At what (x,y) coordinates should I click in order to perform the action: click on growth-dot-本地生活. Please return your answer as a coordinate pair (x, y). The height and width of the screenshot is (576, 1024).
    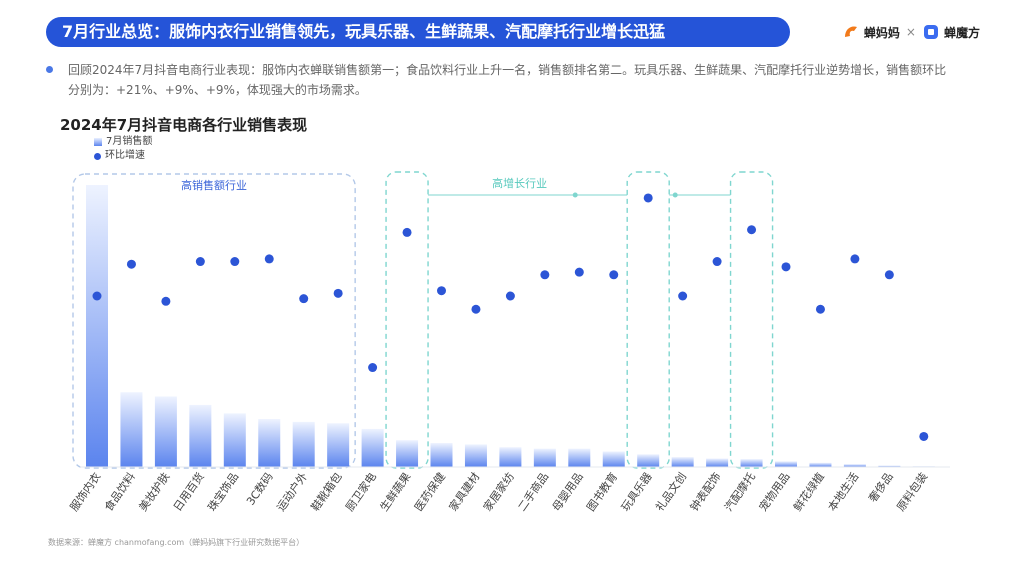
    Looking at the image, I should click on (855, 259).